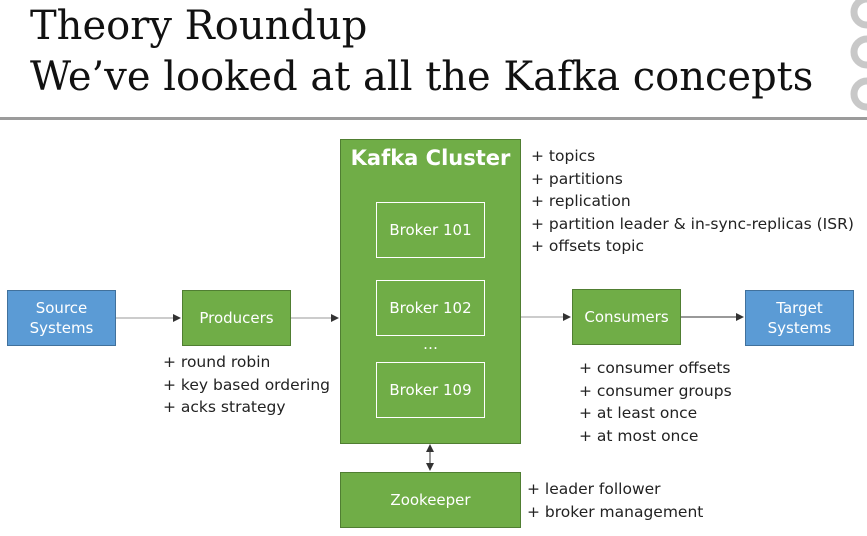  What do you see at coordinates (615, 511) in the screenshot?
I see `note-item: + broker management` at bounding box center [615, 511].